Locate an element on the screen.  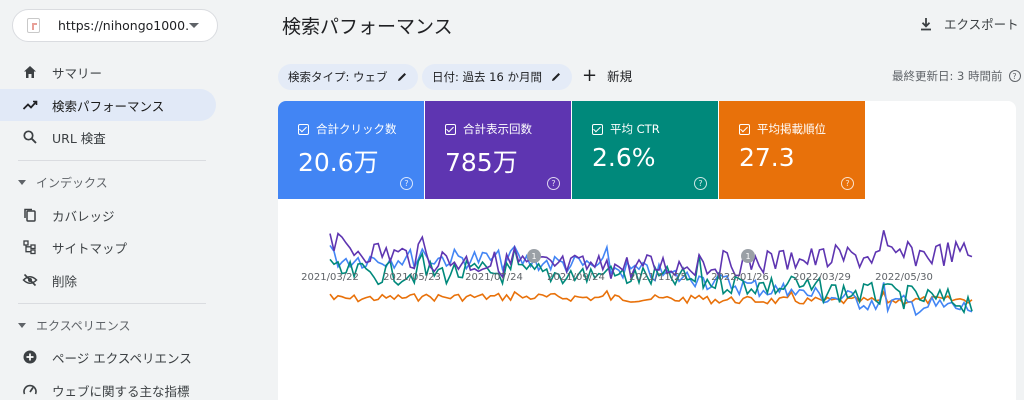
x-tick-label: 2022/05/30 is located at coordinates (904, 277).